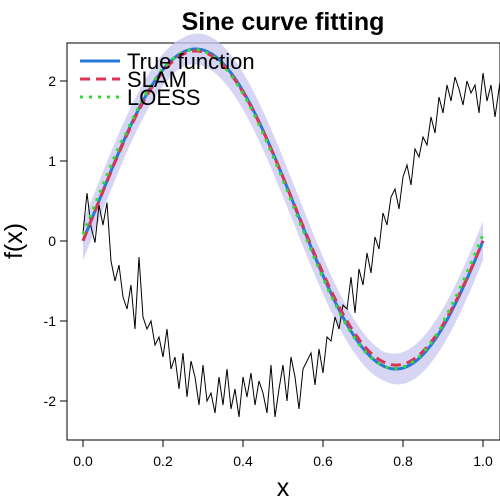  I want to click on x-tick-label: 0.0, so click(83, 461).